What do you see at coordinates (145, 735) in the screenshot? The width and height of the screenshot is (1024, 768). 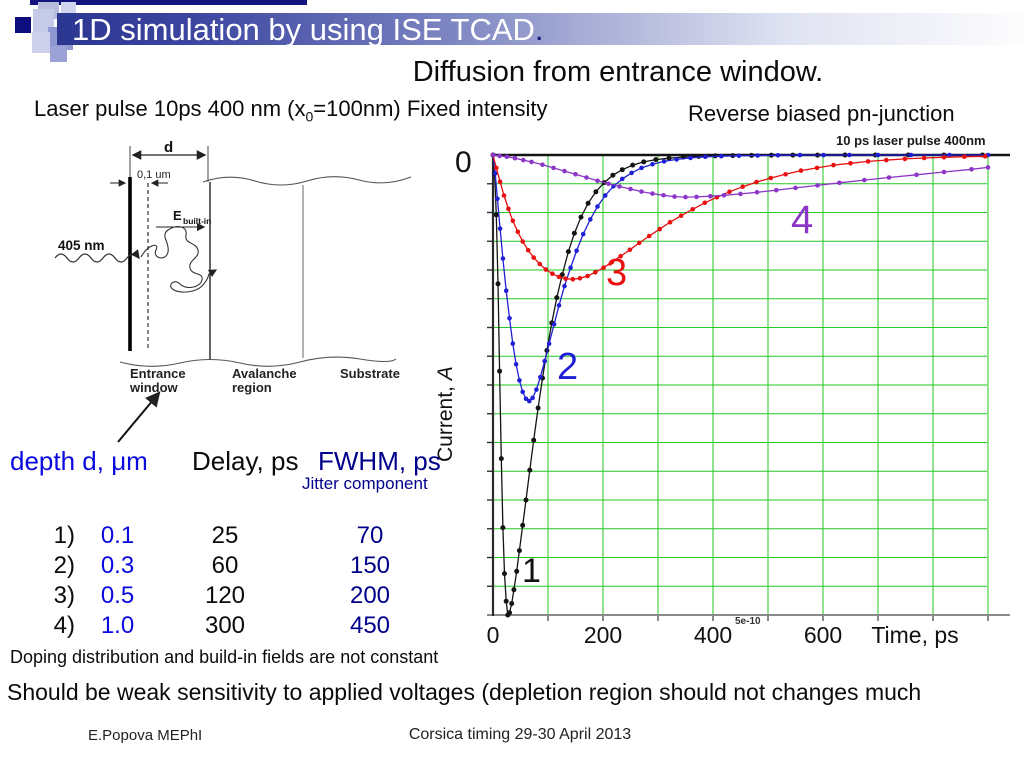 I see `footer-author: E.Popova MEPhI` at bounding box center [145, 735].